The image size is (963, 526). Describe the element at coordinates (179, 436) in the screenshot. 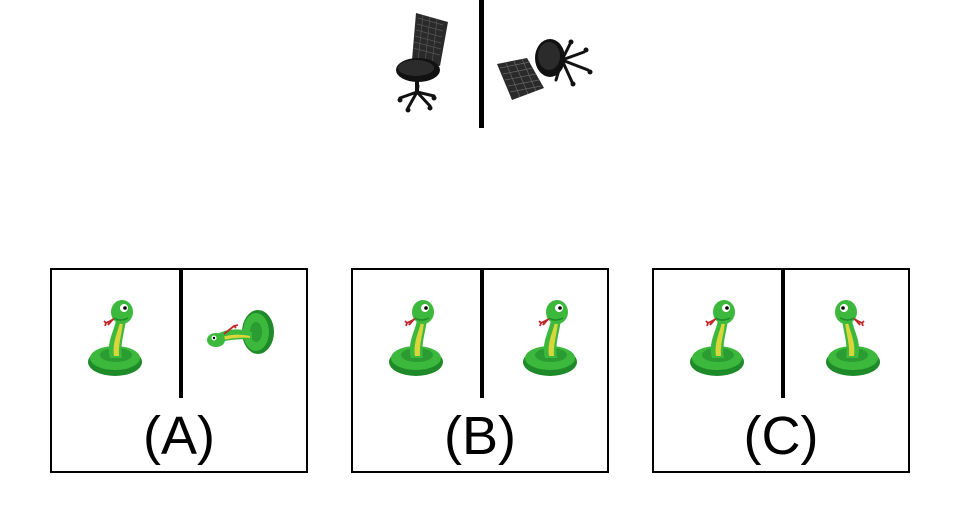

I see `option-label: (A)` at that location.